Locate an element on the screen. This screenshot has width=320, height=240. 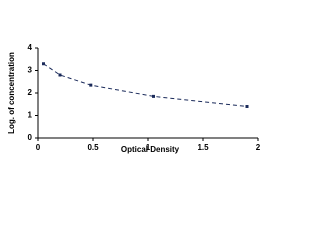
x-axis-label: Optical Density is located at coordinates (150, 149).